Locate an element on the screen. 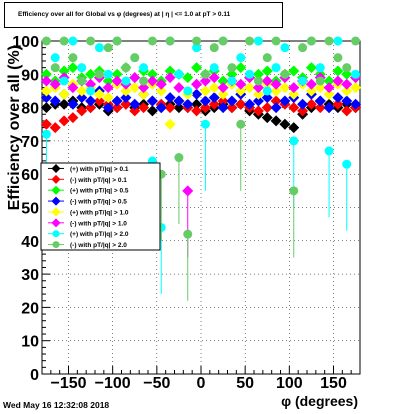 This screenshot has width=400, height=414. x-tick-label: 0 is located at coordinates (201, 383).